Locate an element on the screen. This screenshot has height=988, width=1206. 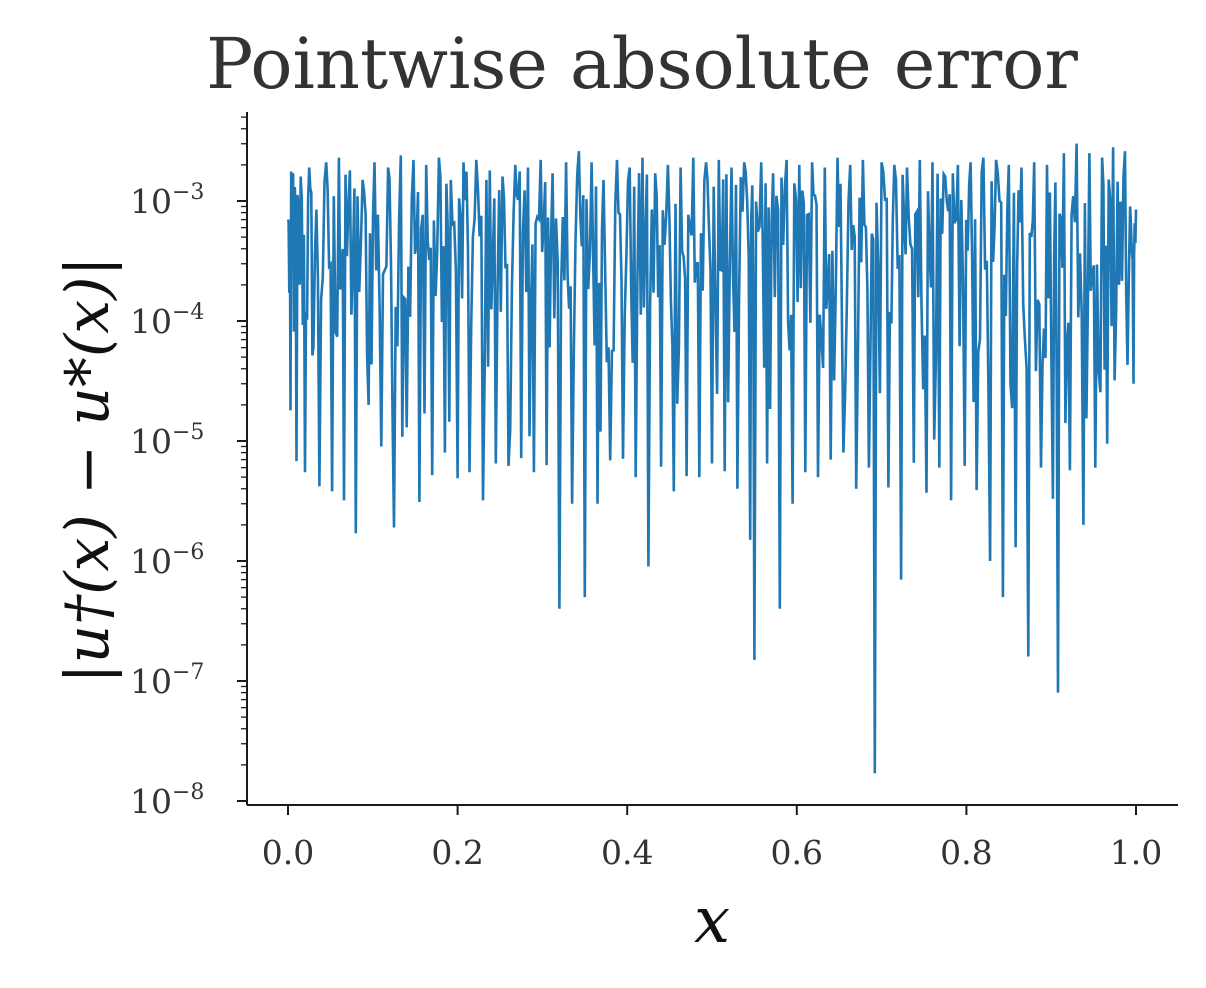
x-tick-label: 0.8 is located at coordinates (966, 852).